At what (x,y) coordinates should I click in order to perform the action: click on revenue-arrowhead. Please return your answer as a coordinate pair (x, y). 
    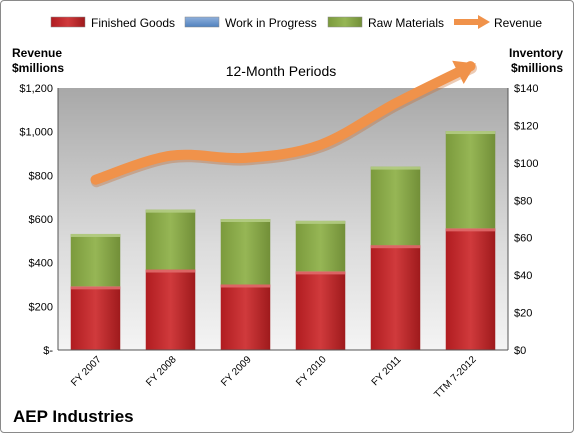
    Looking at the image, I should click on (464, 72).